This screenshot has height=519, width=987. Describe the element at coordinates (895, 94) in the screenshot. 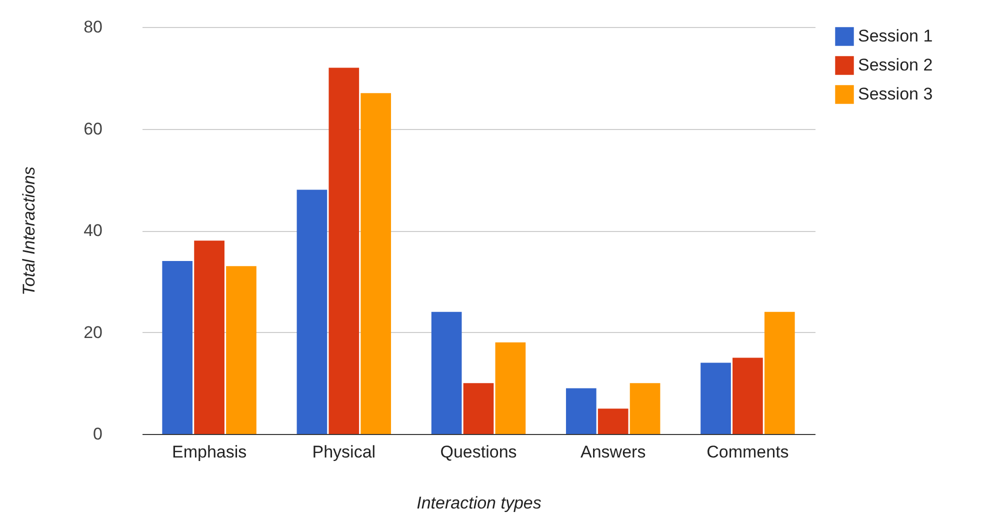

I see `legend-label: Session 3` at that location.